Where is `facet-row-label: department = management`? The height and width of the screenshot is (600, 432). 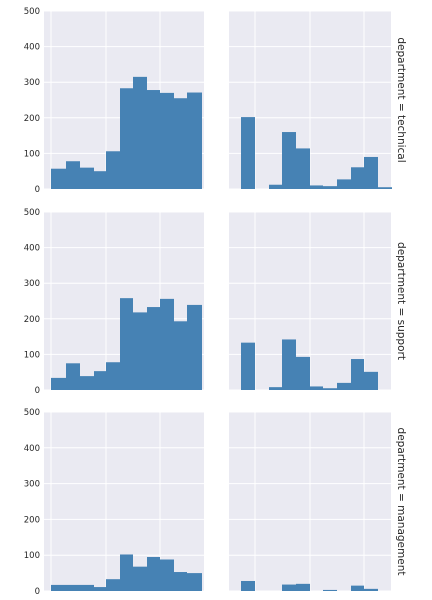 facet-row-label: department = management is located at coordinates (401, 502).